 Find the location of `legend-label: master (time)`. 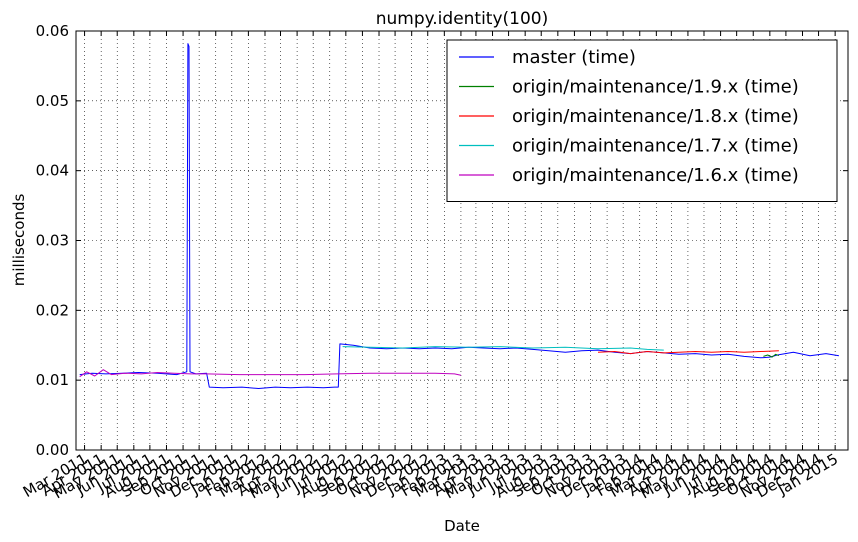

legend-label: master (time) is located at coordinates (574, 57).